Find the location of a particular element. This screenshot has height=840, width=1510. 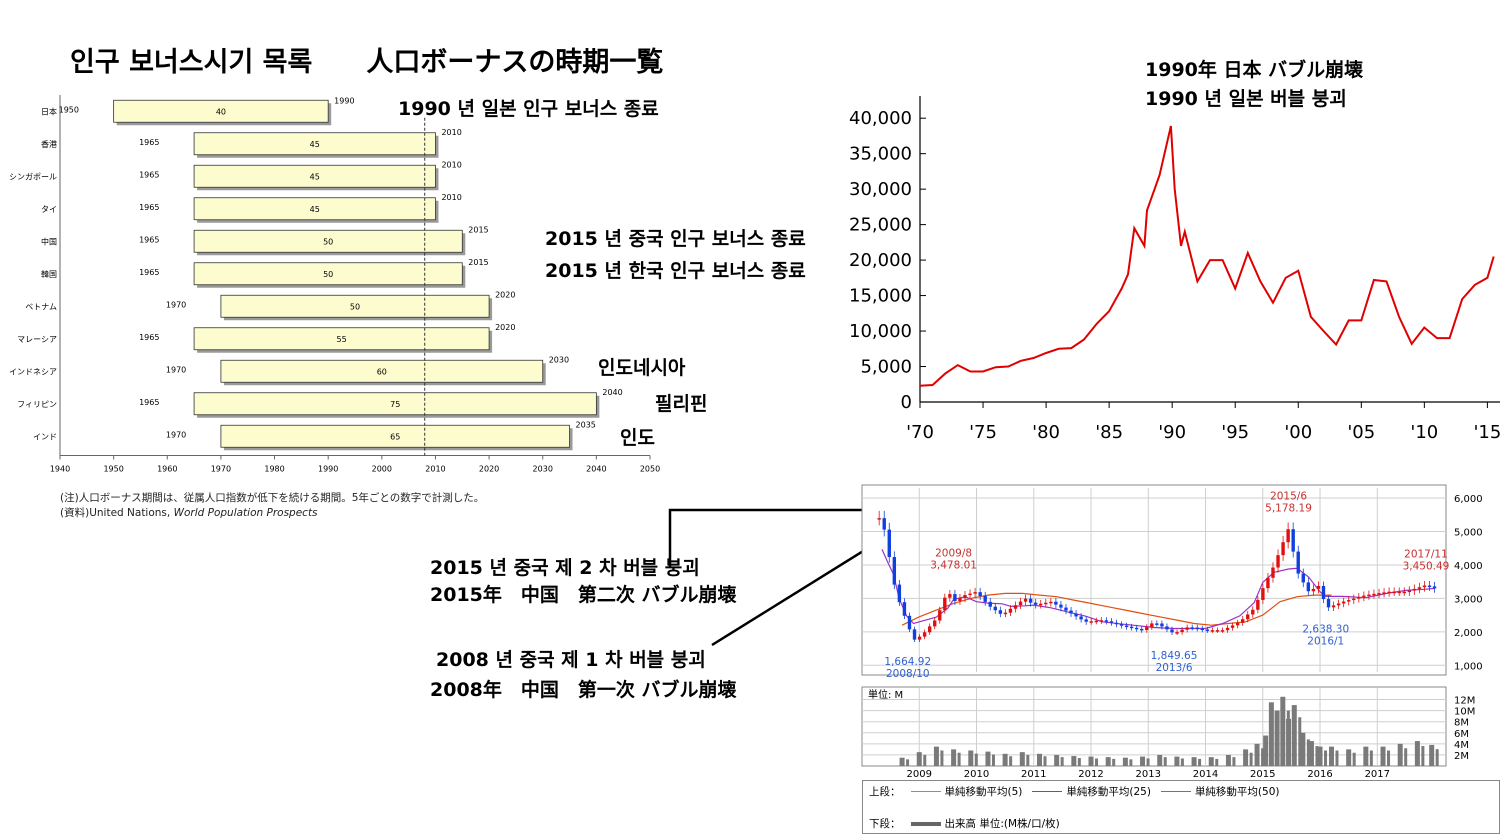

bar-x-tick-label: 2010 is located at coordinates (435, 469).